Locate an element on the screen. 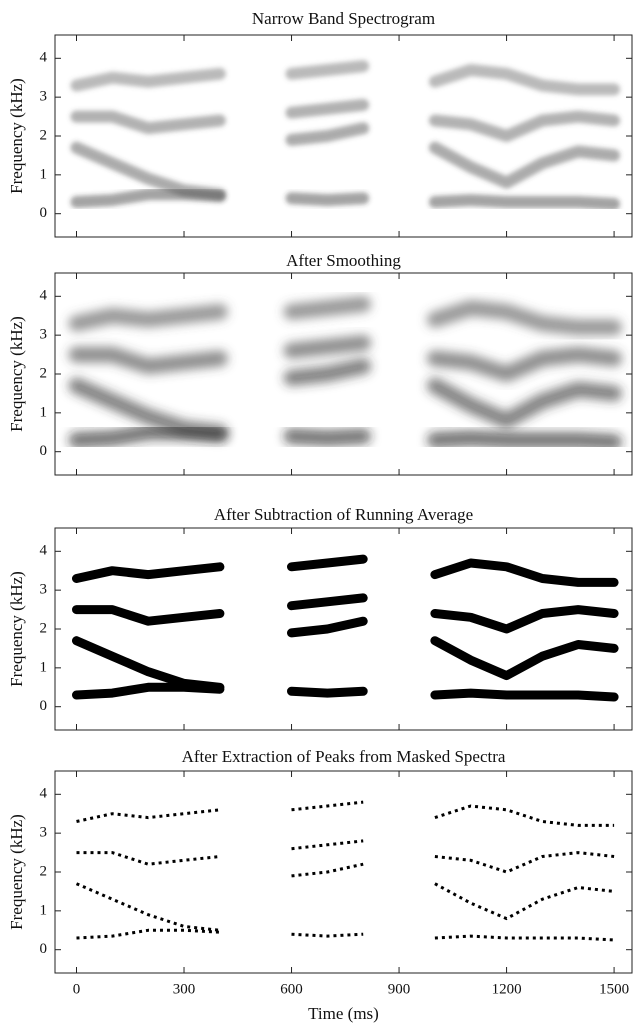  panel-title: Narrow Band Spectrogram is located at coordinates (343, 18).